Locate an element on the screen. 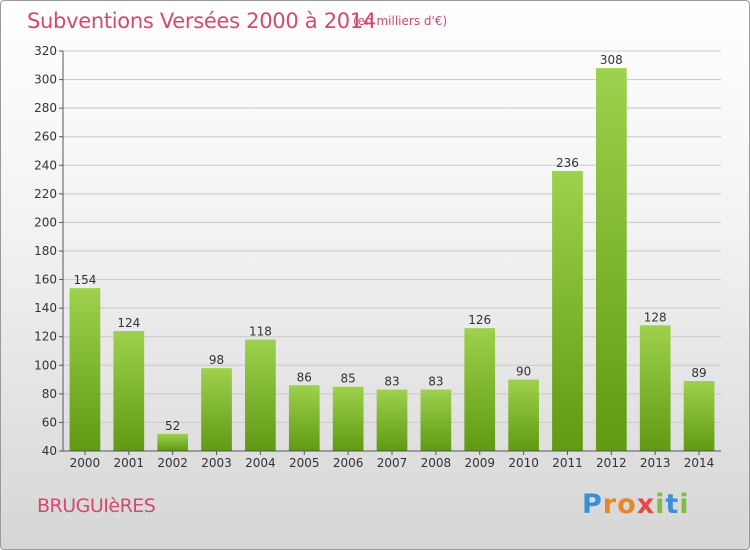  data-label-2004: 118 is located at coordinates (260, 332).